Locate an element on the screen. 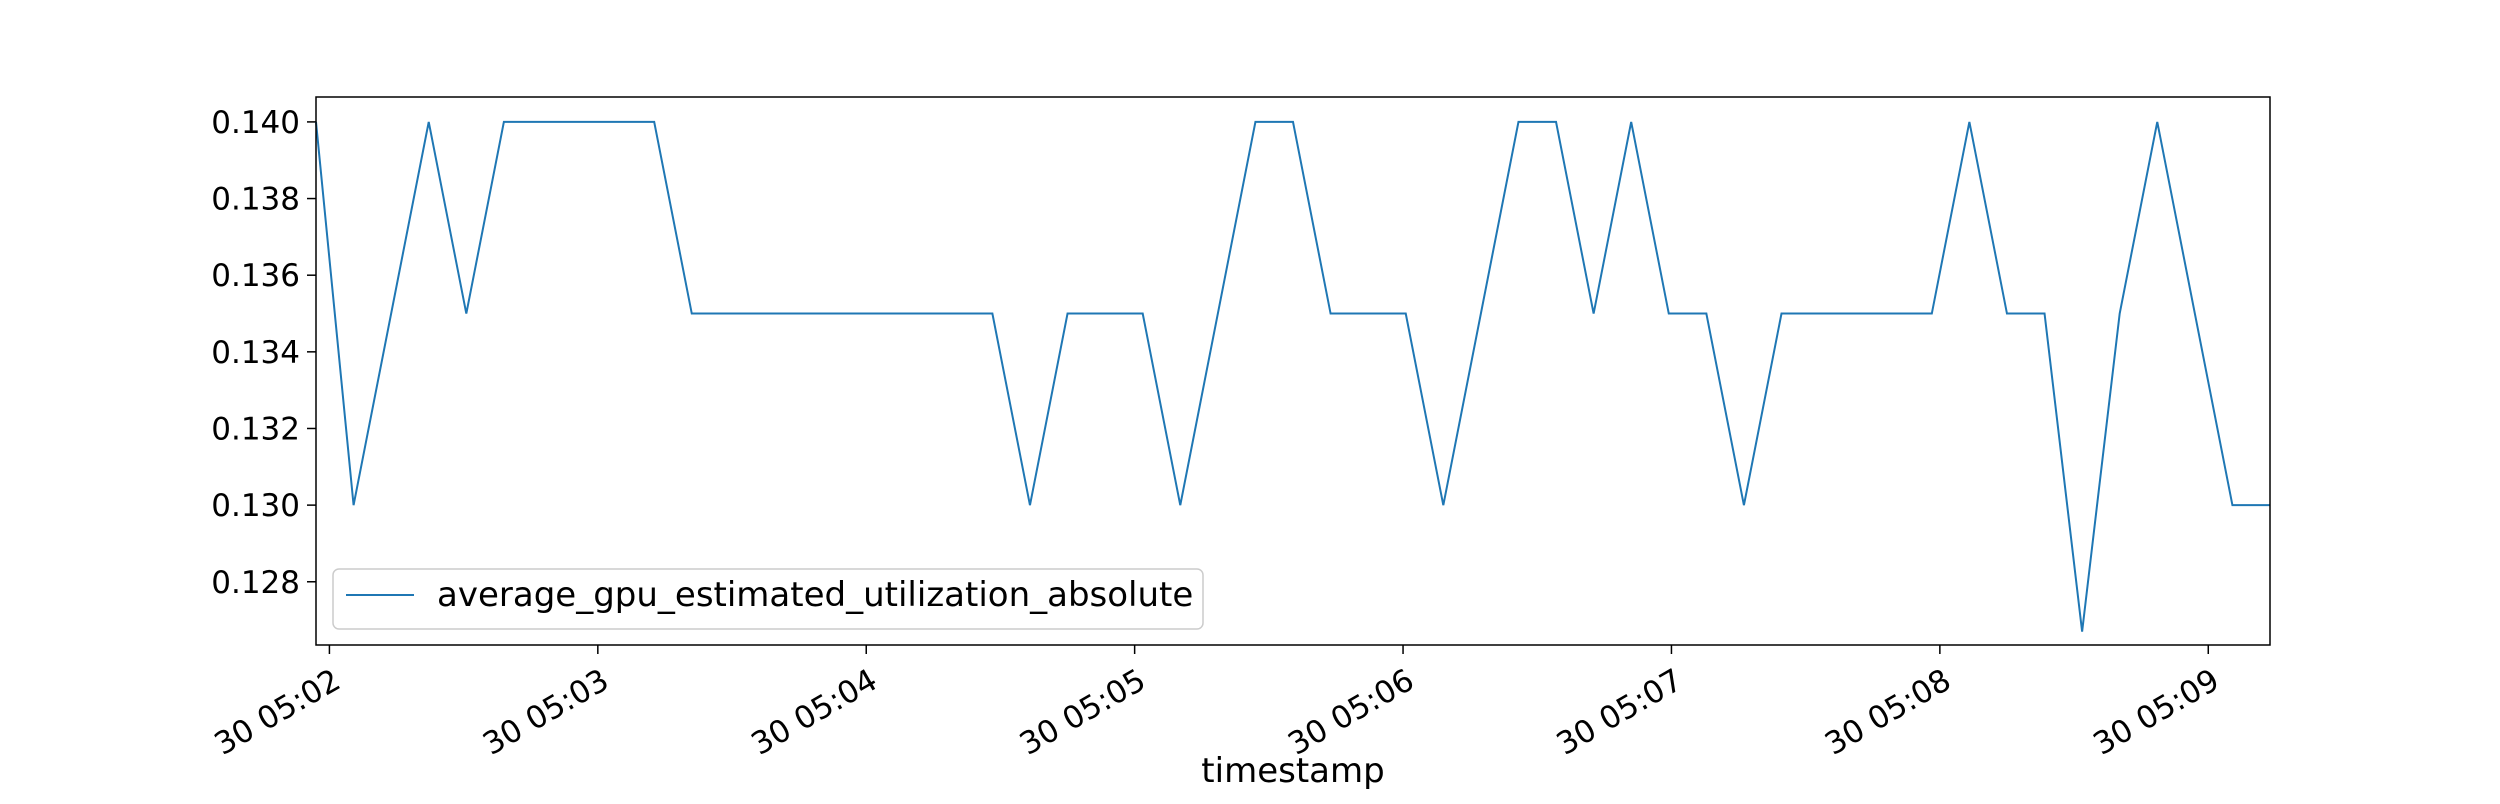 The image size is (2500, 804). x-tick-label: 30 05:04 is located at coordinates (814, 712).